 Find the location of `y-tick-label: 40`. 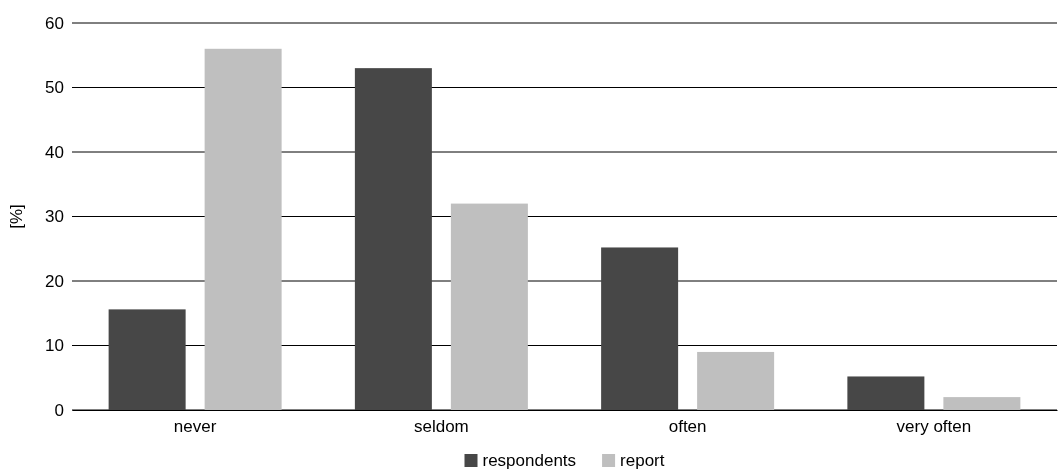

y-tick-label: 40 is located at coordinates (54, 152).